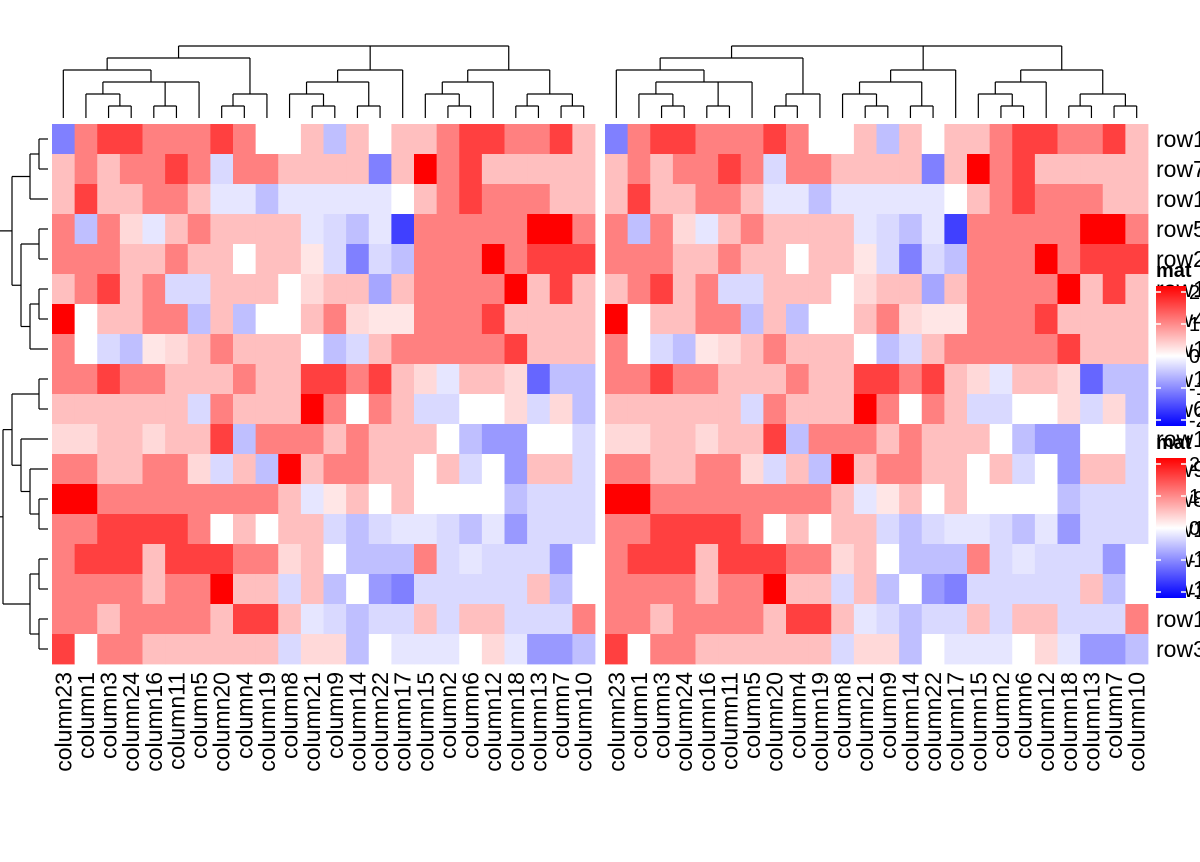 This screenshot has height=862, width=1200. I want to click on column-label: column22, so click(933, 722).